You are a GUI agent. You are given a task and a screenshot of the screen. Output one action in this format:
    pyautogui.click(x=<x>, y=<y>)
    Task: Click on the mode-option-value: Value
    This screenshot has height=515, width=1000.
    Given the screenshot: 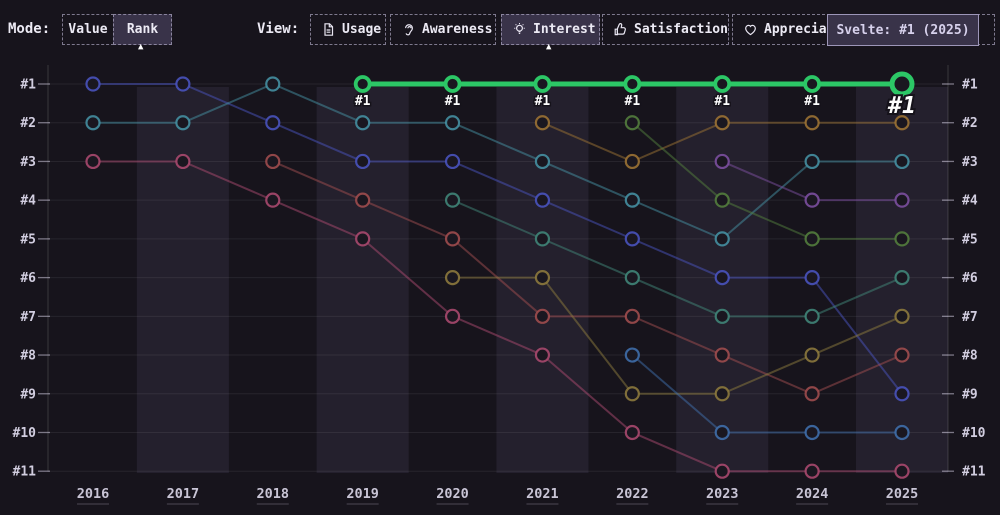 What is the action you would take?
    pyautogui.click(x=88, y=29)
    